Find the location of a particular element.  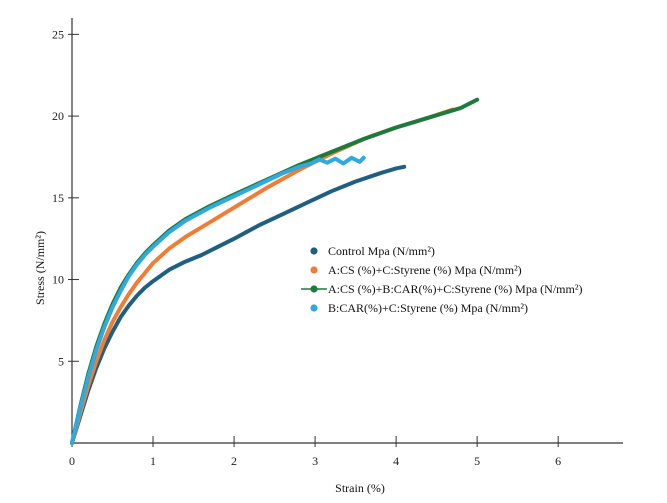

x-tick-label: 3 is located at coordinates (315, 461).